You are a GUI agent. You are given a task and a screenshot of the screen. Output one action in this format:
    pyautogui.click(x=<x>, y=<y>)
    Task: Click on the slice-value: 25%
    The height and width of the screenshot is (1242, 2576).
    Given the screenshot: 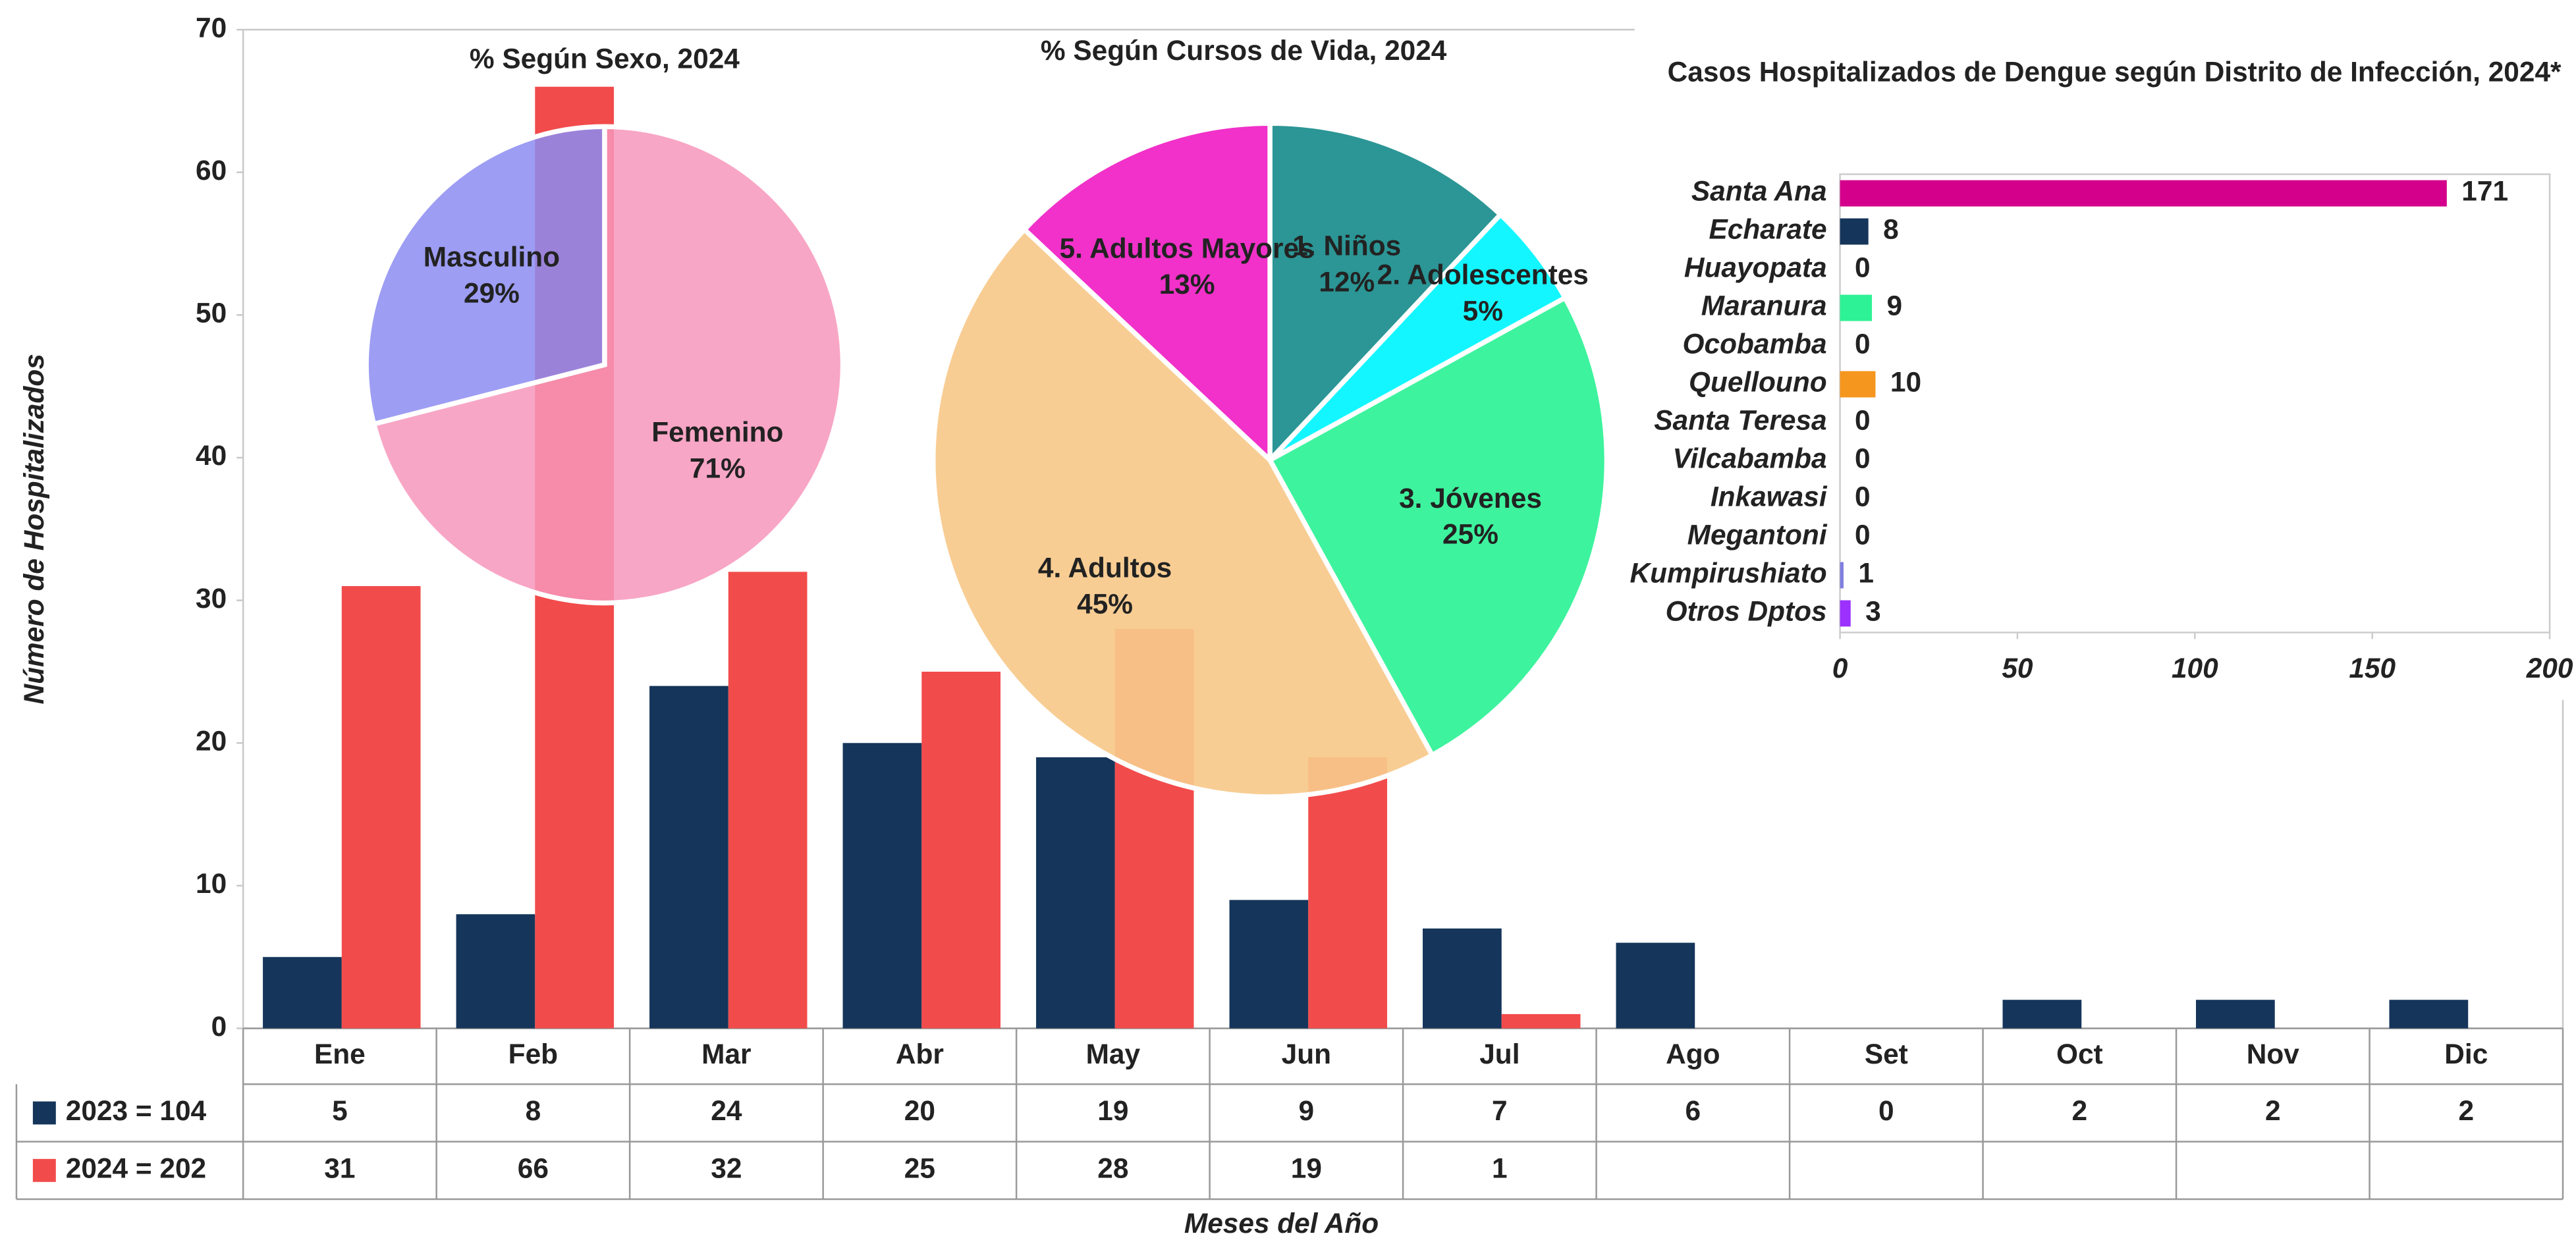 What is the action you would take?
    pyautogui.click(x=1470, y=534)
    